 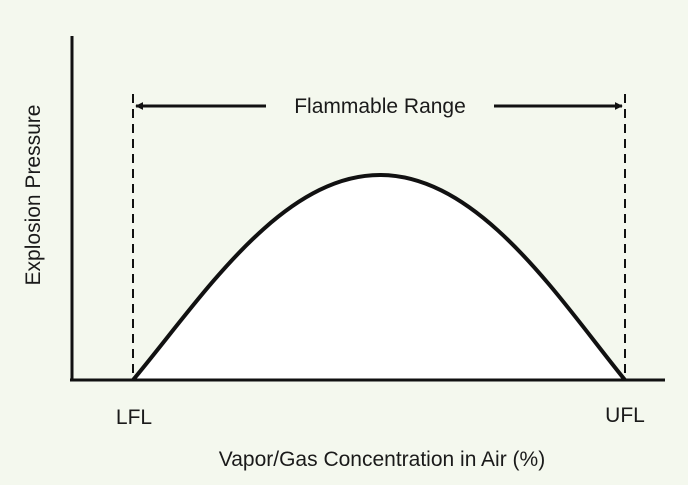 What do you see at coordinates (382, 459) in the screenshot?
I see `x-axis-label: Vapor/Gas Concentration in Air (%)` at bounding box center [382, 459].